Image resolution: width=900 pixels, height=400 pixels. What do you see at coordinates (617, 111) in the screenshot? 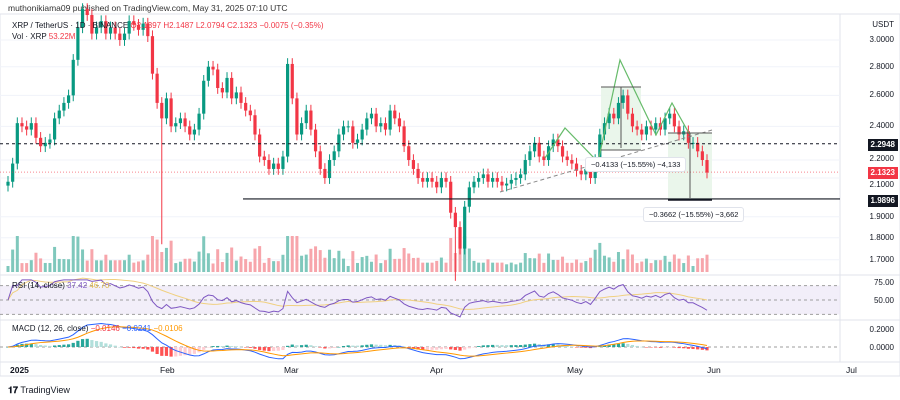
I see `head-shoulders-pattern` at bounding box center [617, 111].